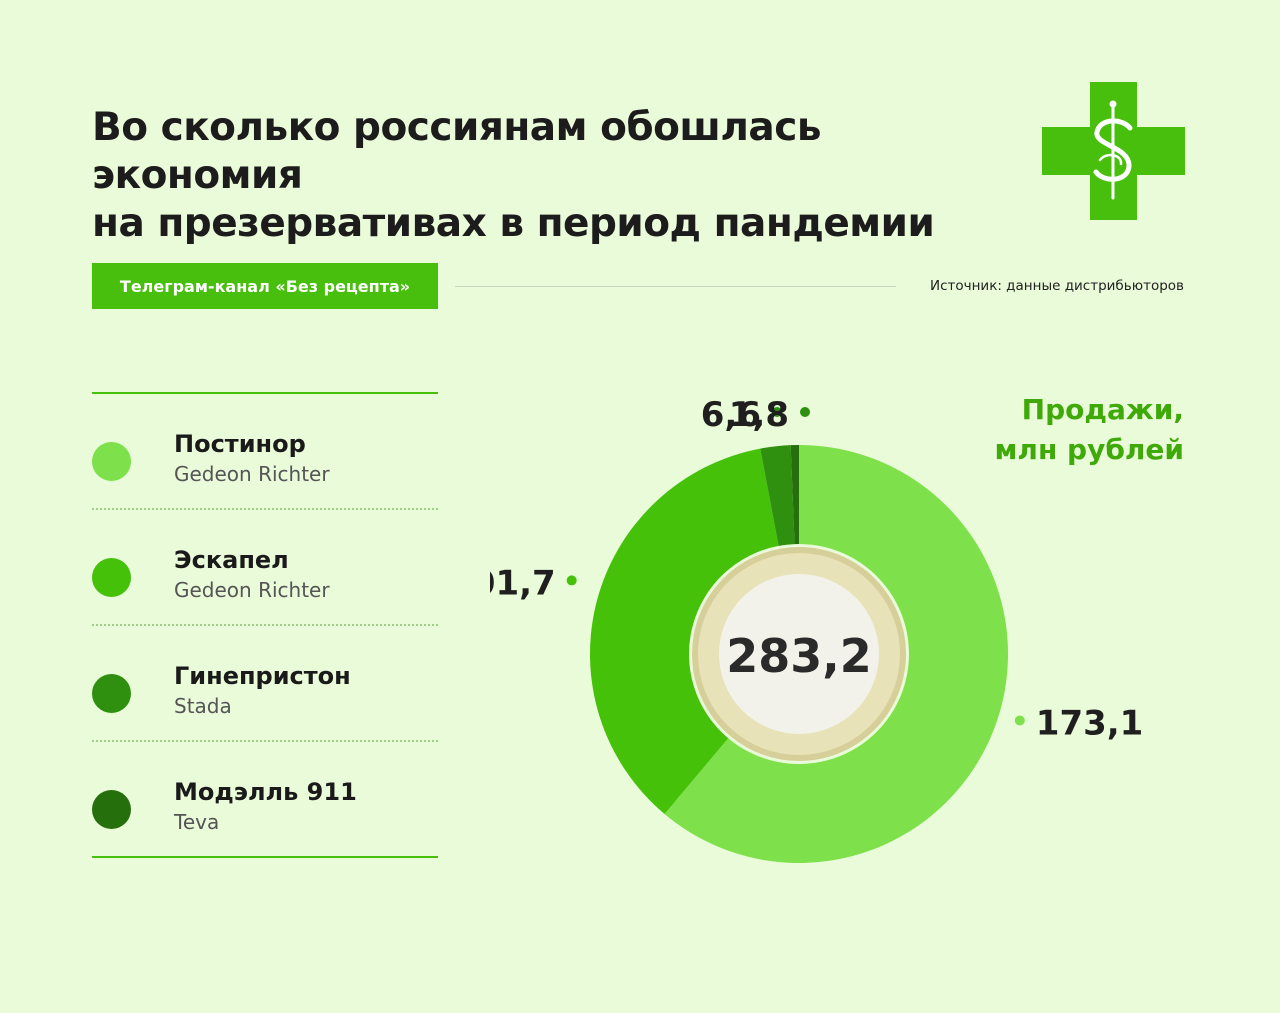 The width and height of the screenshot is (1280, 1013). I want to click on value-label-1: 173,1, so click(1090, 723).